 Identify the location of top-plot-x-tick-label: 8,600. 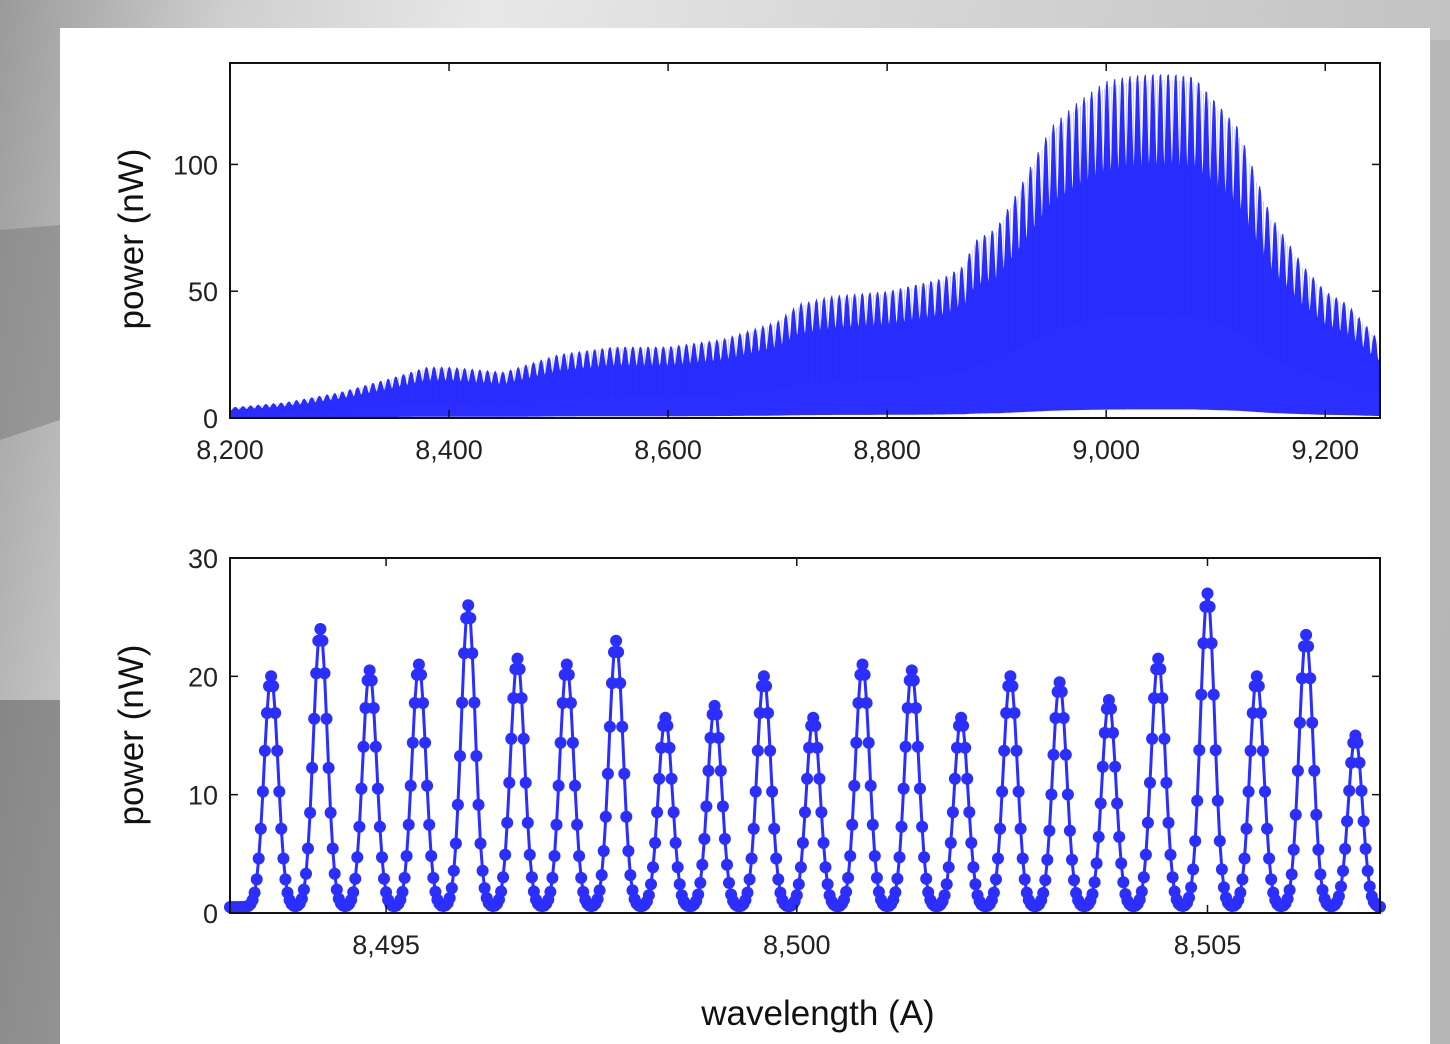
(668, 450).